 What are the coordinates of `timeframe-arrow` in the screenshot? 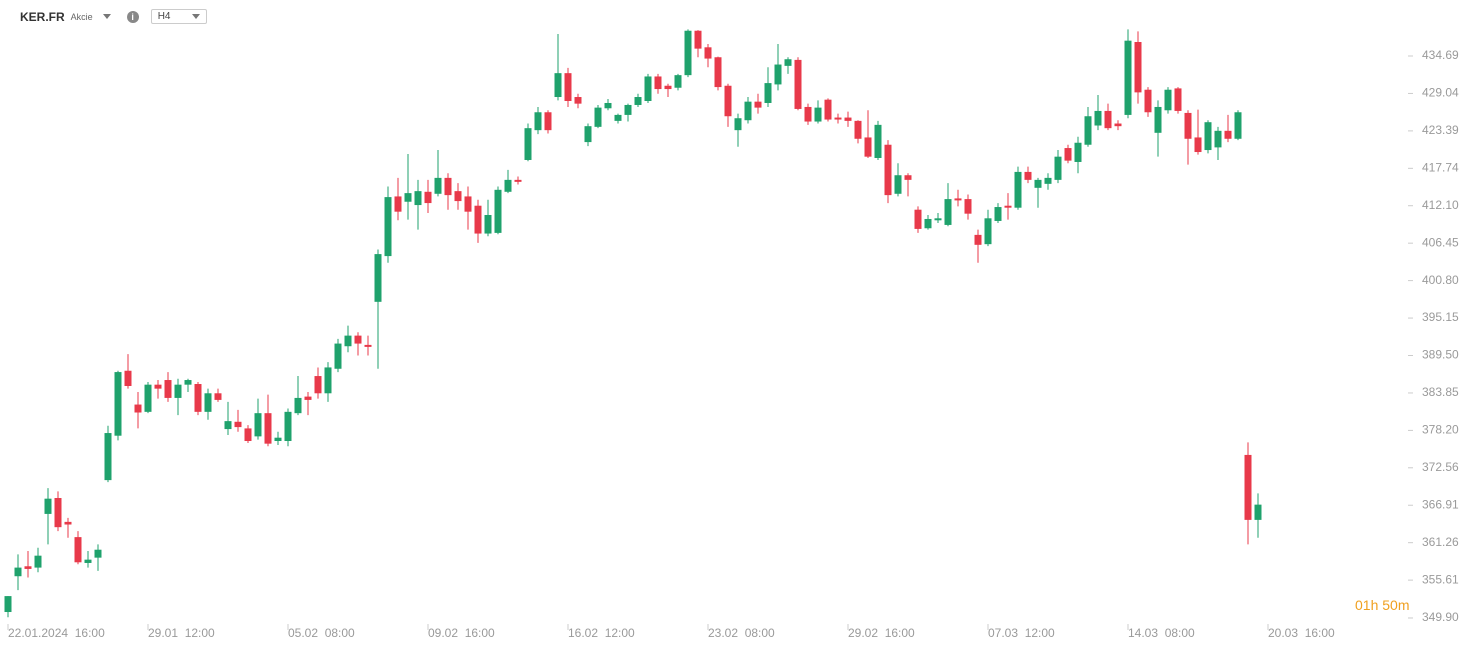 It's located at (196, 16).